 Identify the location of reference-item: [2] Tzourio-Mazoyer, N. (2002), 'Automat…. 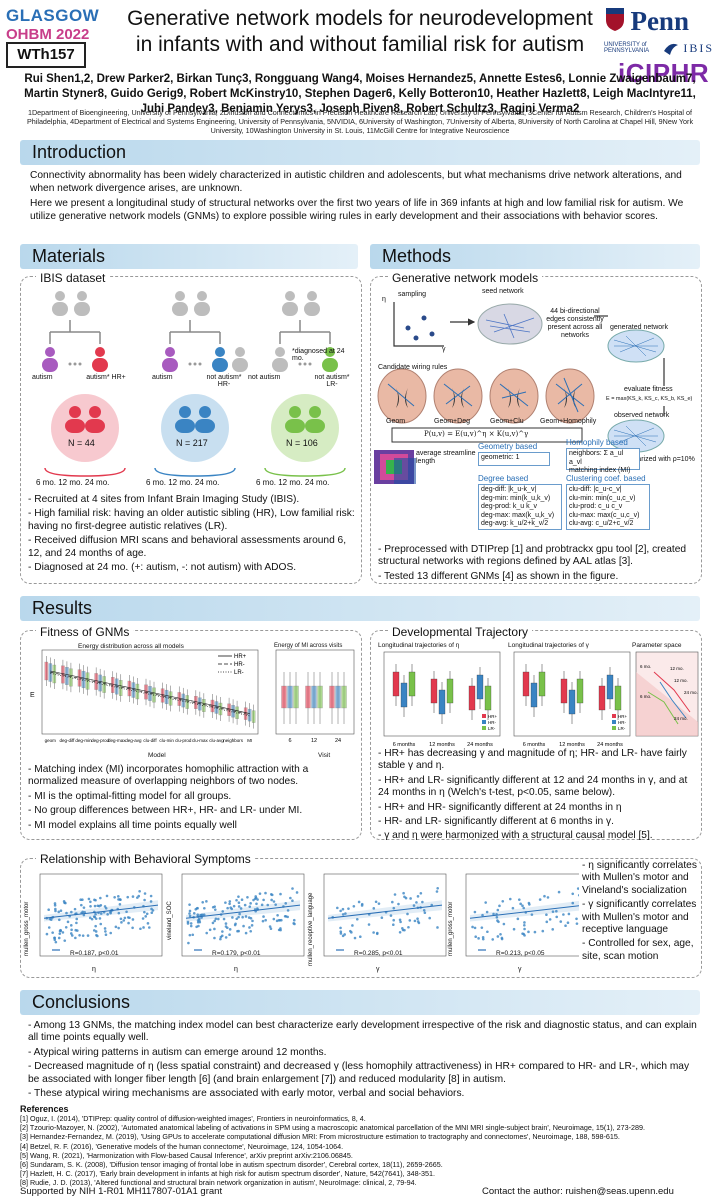
(333, 1128).